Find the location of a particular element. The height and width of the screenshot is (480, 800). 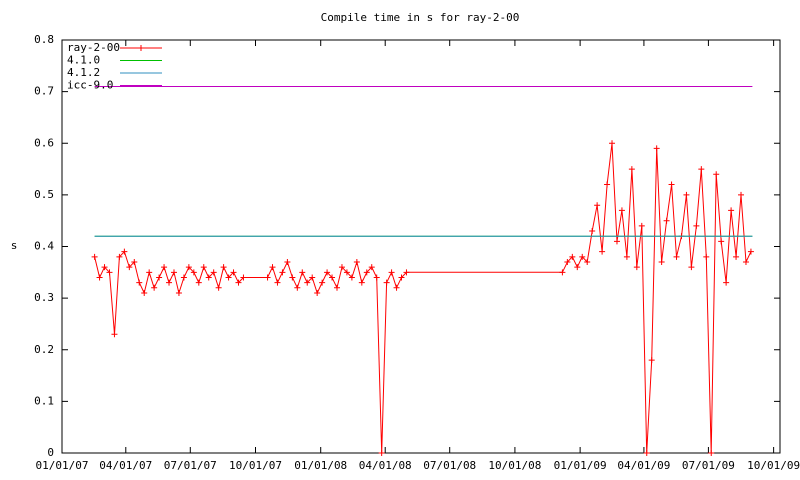

x-tick-label: 01/01/07 is located at coordinates (62, 465).